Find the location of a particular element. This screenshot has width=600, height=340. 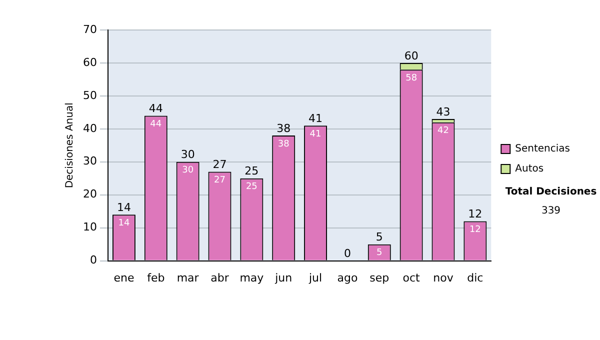

total-label: 0 is located at coordinates (347, 253).